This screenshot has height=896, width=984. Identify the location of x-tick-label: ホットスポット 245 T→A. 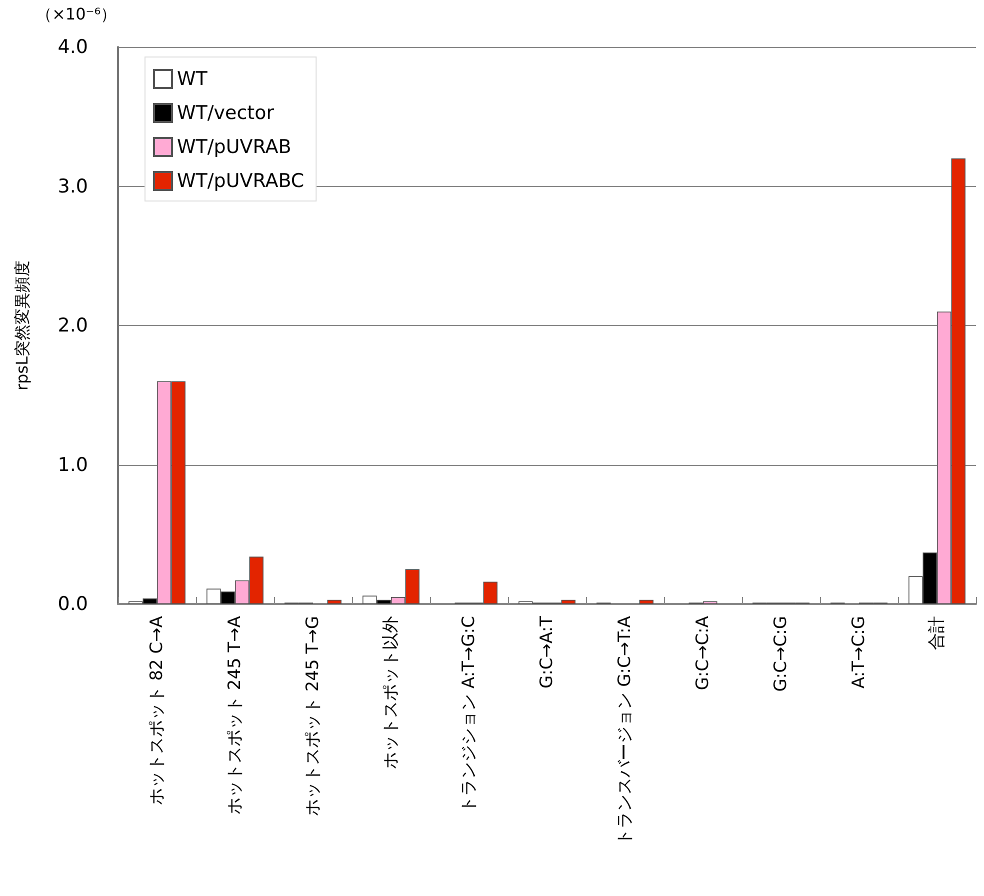
(235, 715).